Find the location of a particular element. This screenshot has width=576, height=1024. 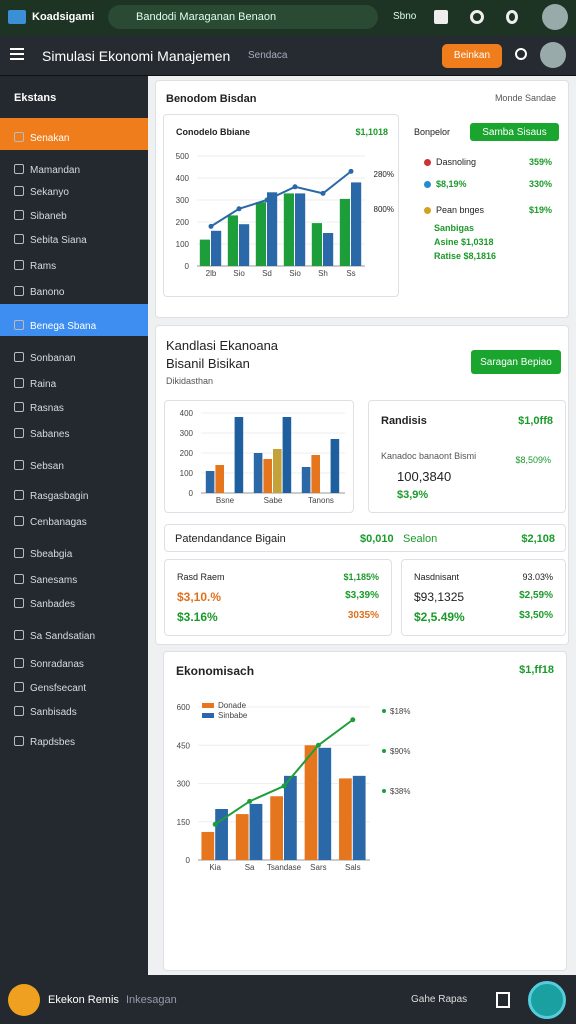

stats-value: $1,0ff8 is located at coordinates (535, 421).